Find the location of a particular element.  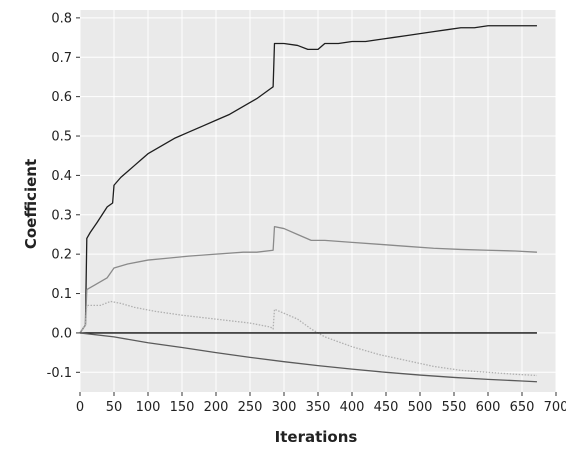

y-tick-label: 0.8 is located at coordinates (61, 18).